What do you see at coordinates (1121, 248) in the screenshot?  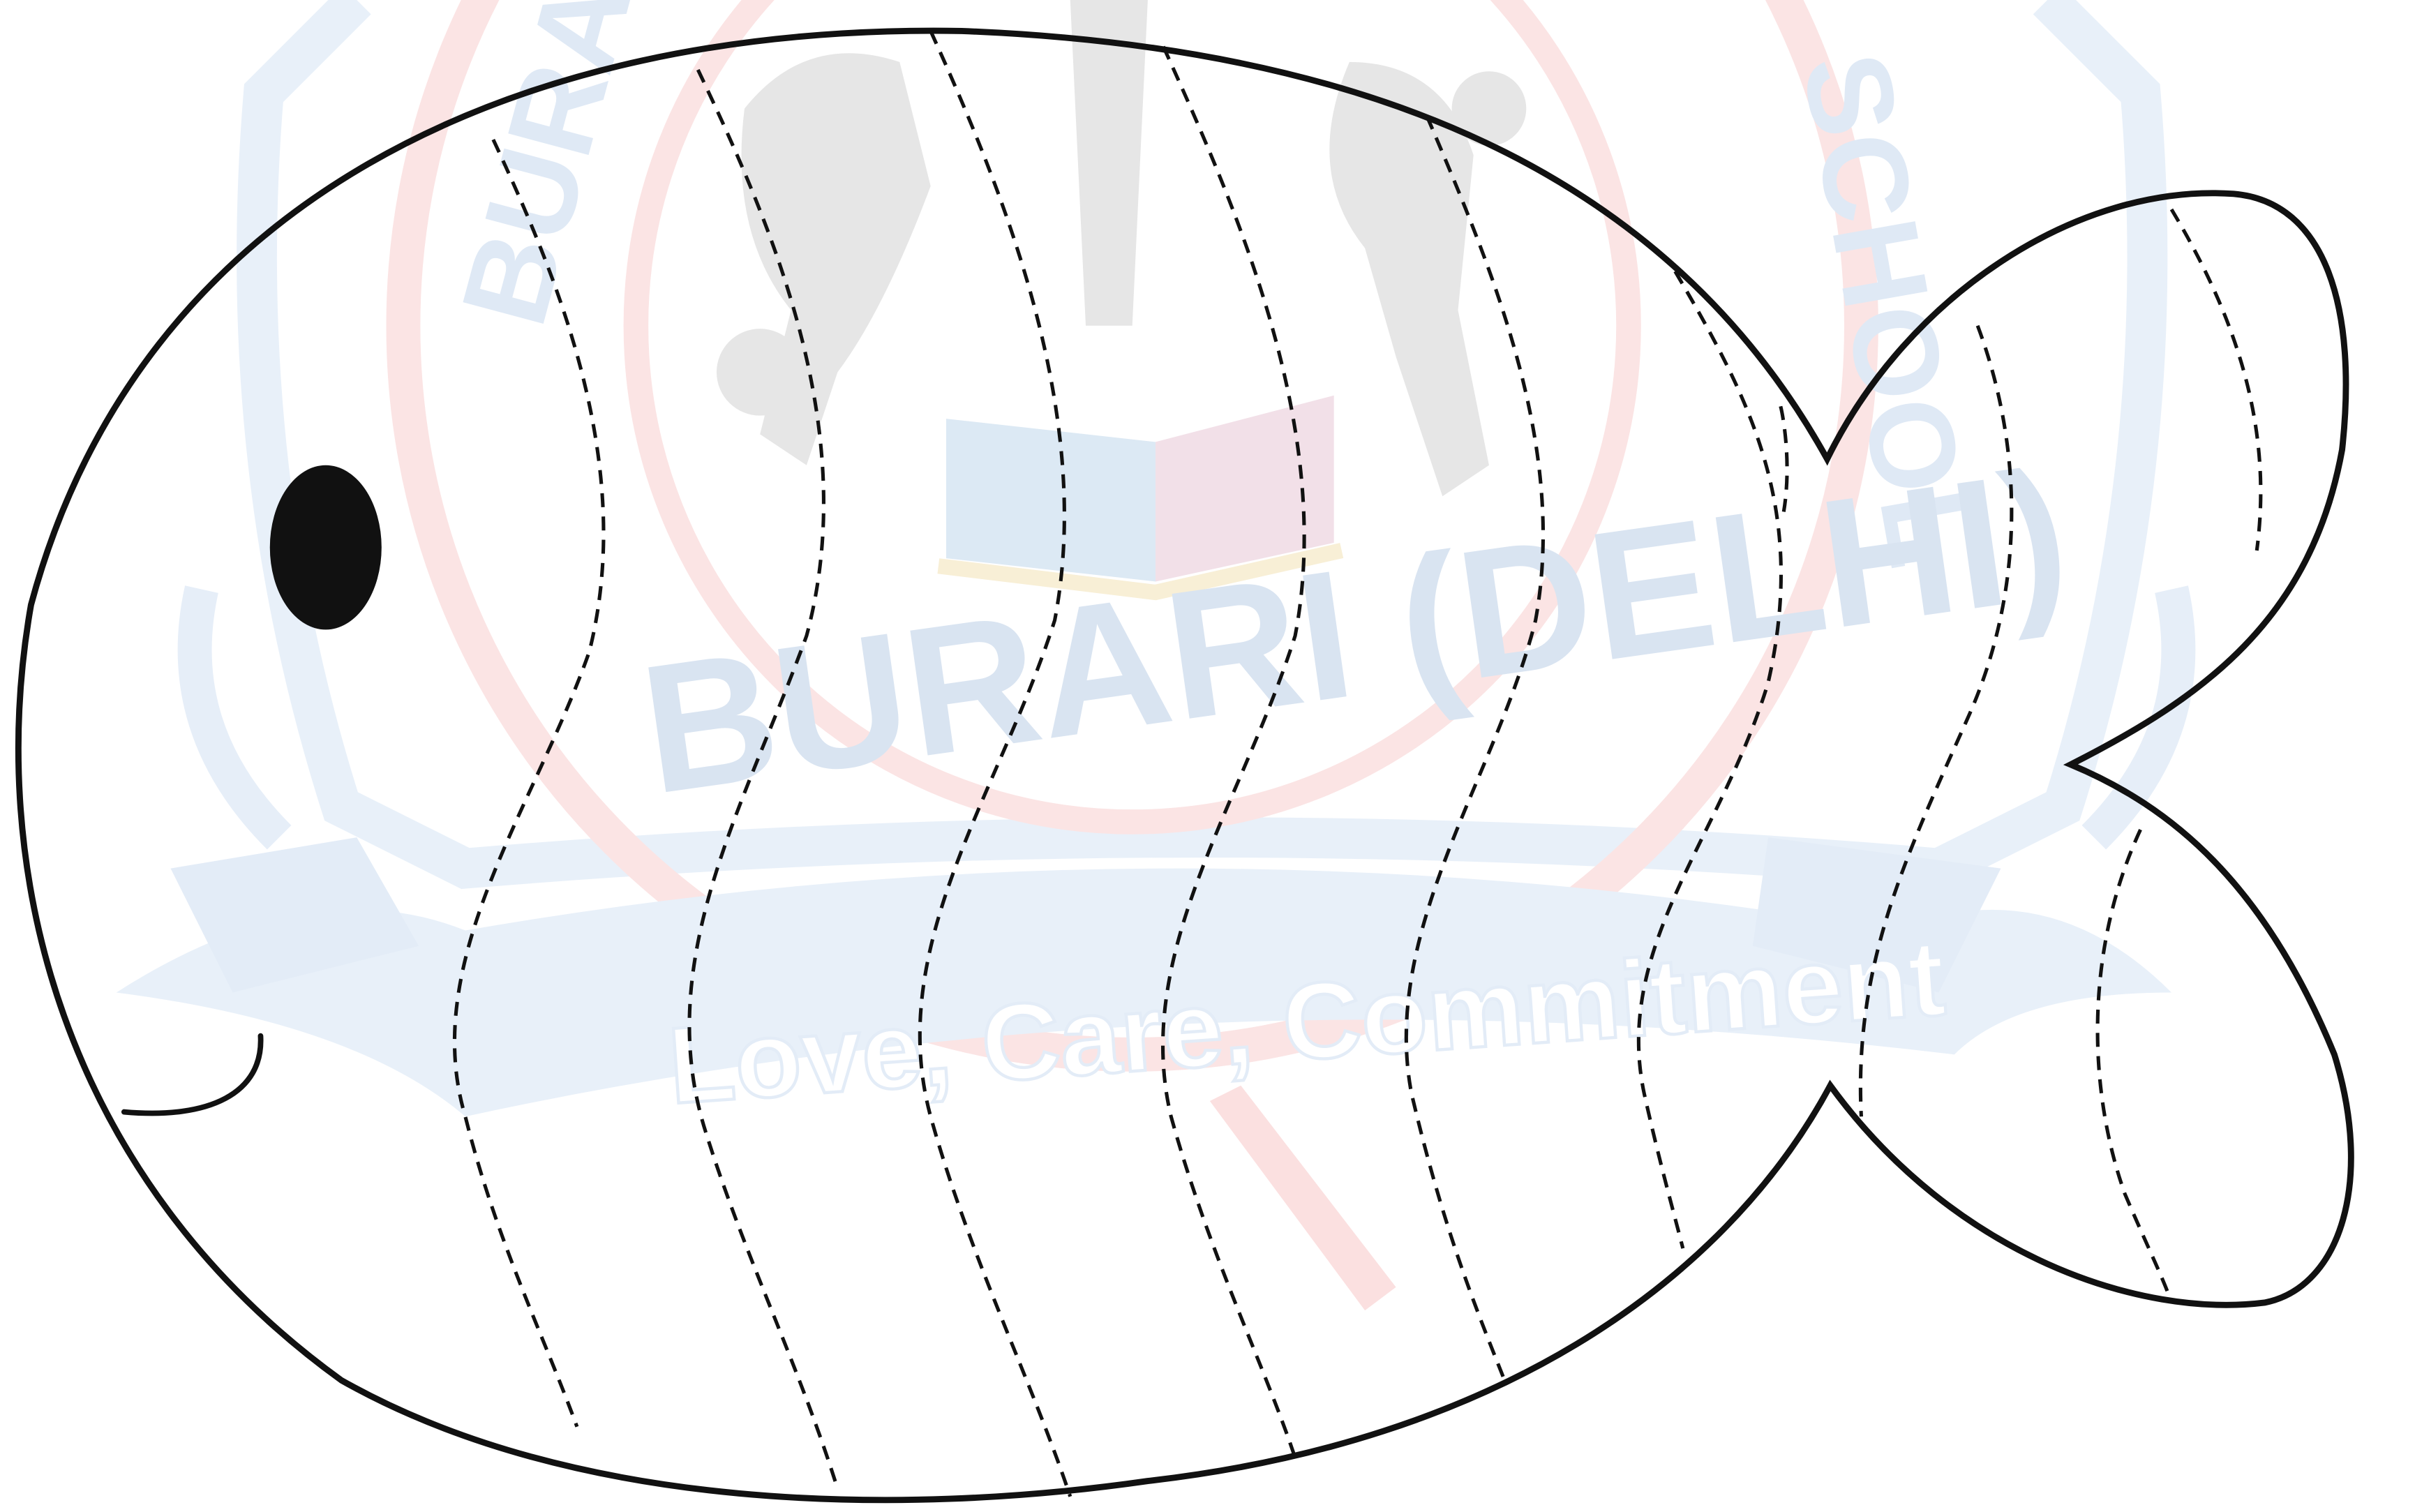 I see `logo-sport-figures` at bounding box center [1121, 248].